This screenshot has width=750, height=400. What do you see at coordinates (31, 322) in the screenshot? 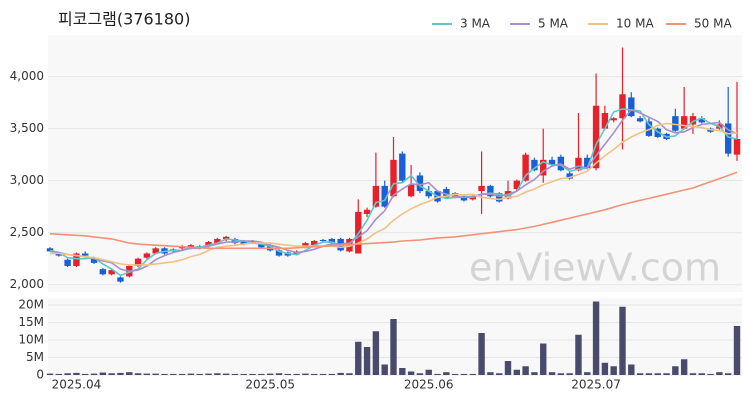
I see `y-tick-label: 15M` at bounding box center [31, 322].